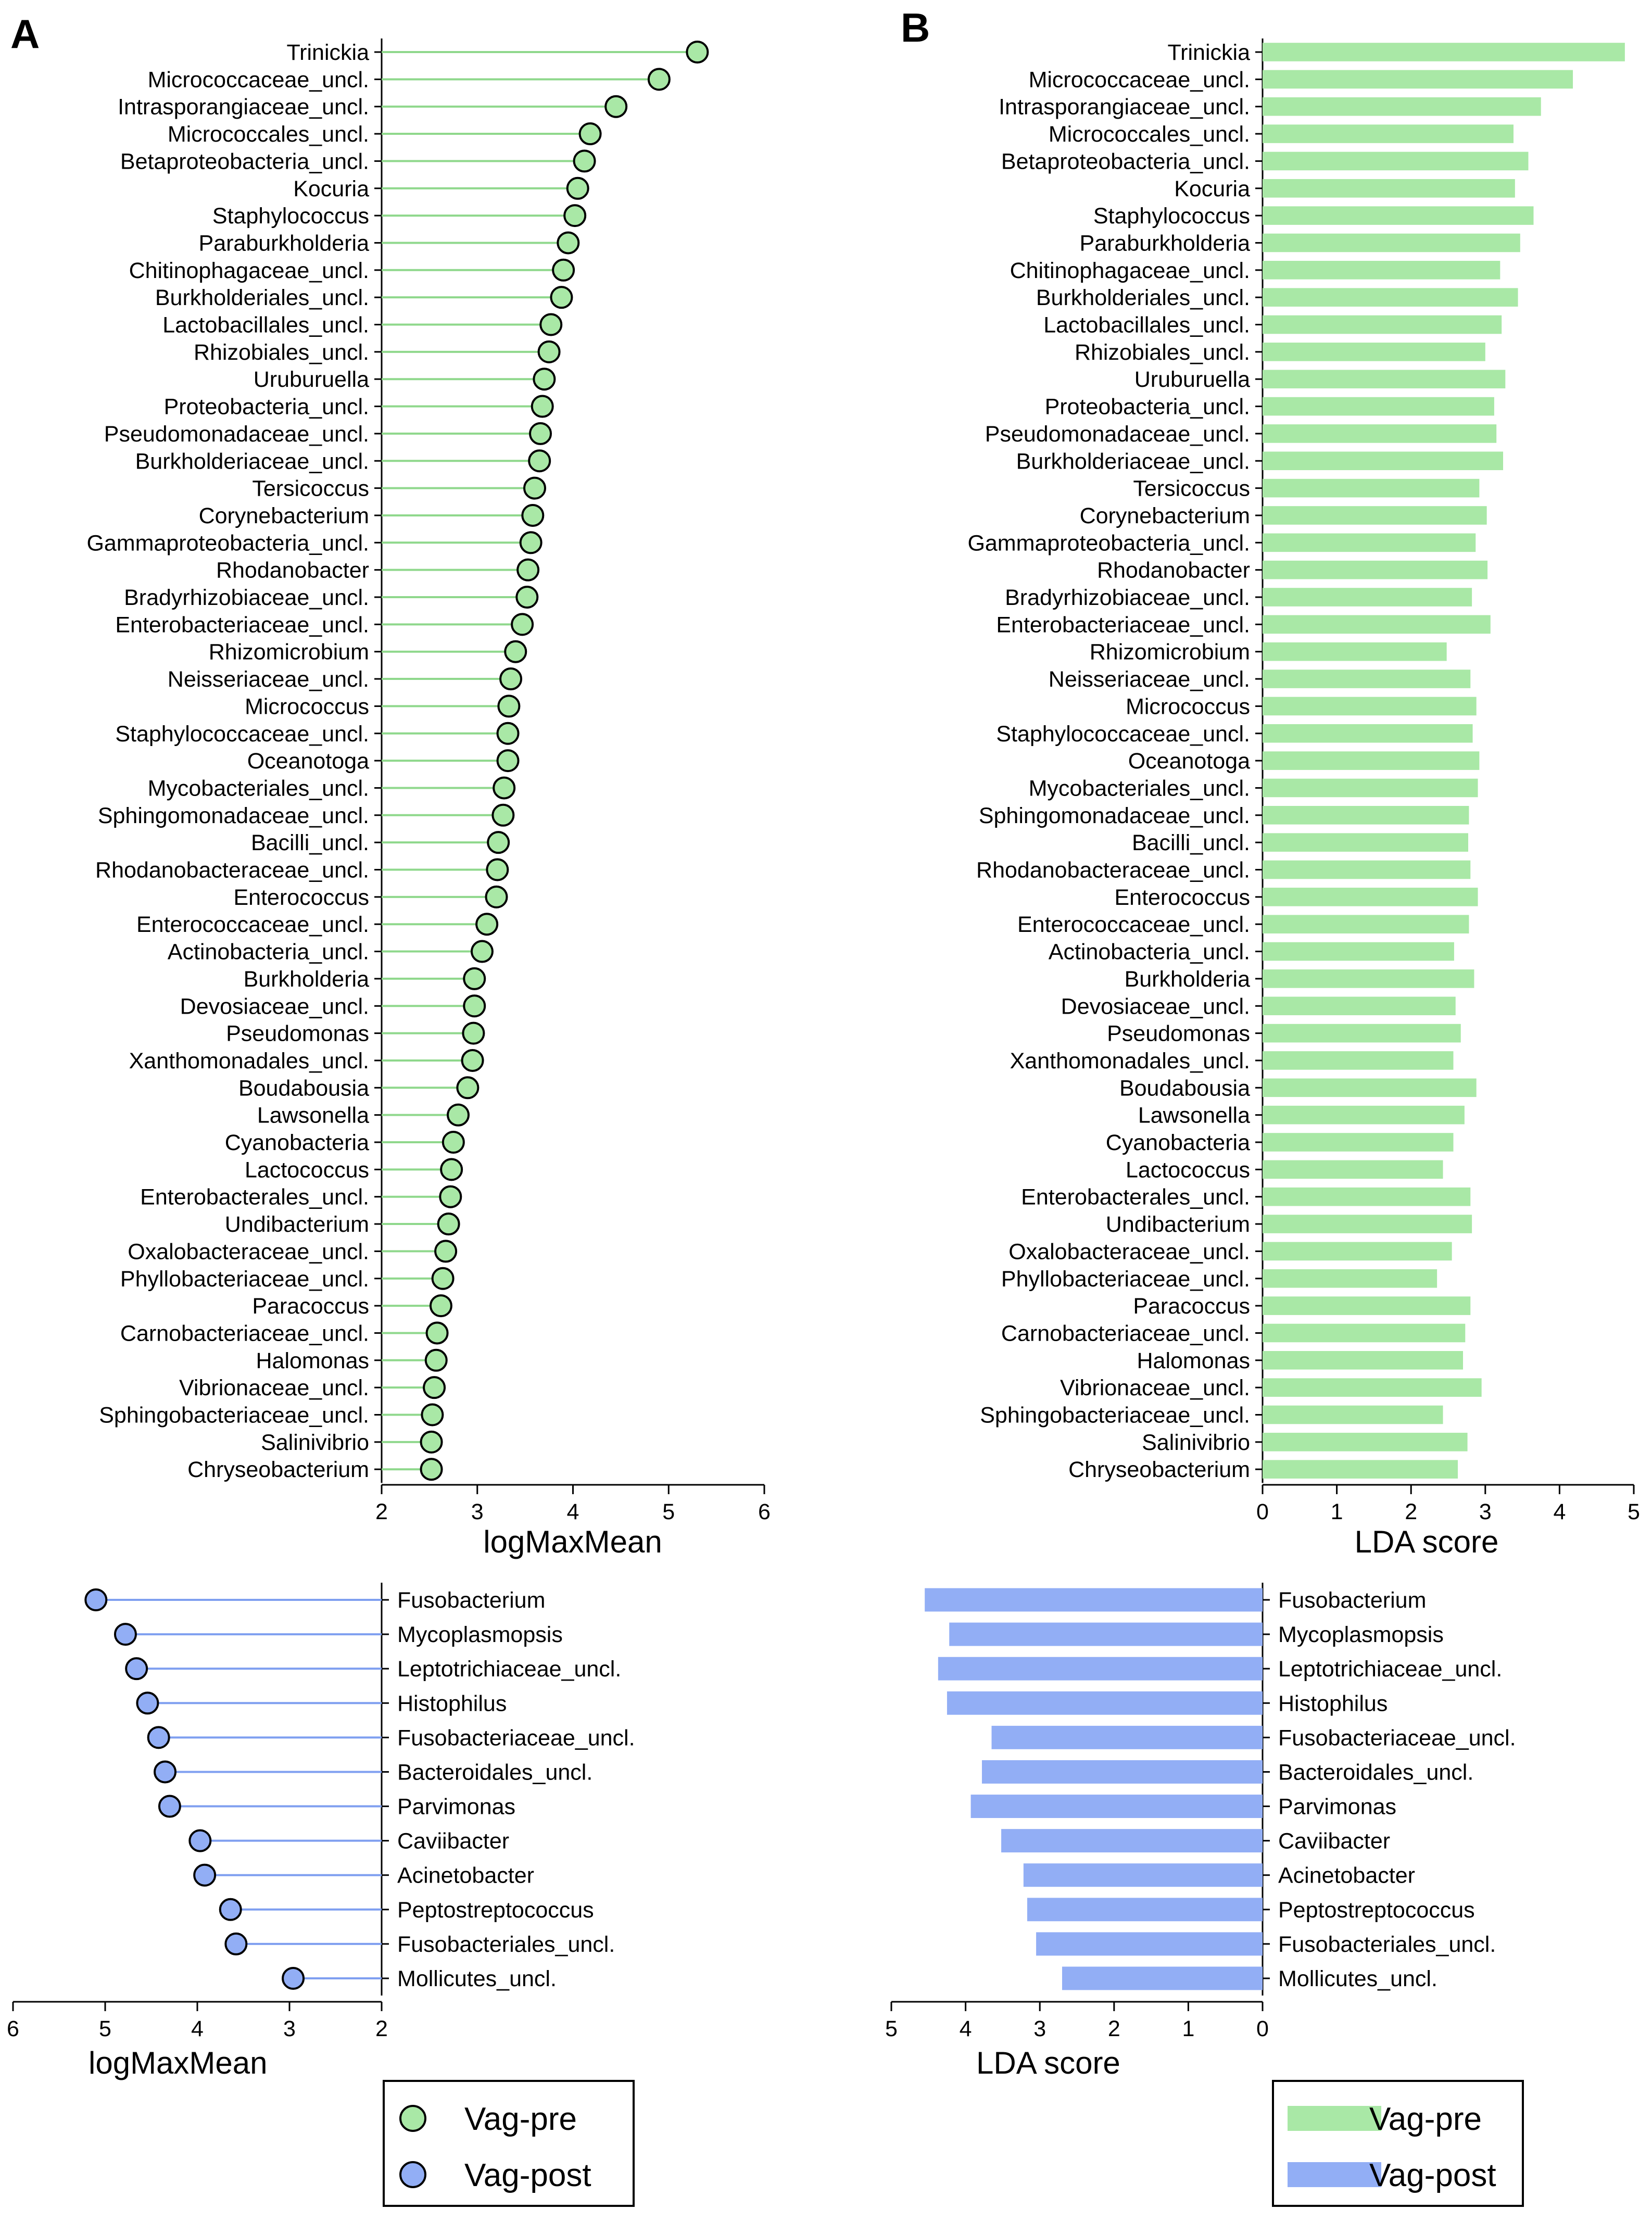  What do you see at coordinates (1133, 461) in the screenshot?
I see `category-label: Burkholderiaceae_uncl.` at bounding box center [1133, 461].